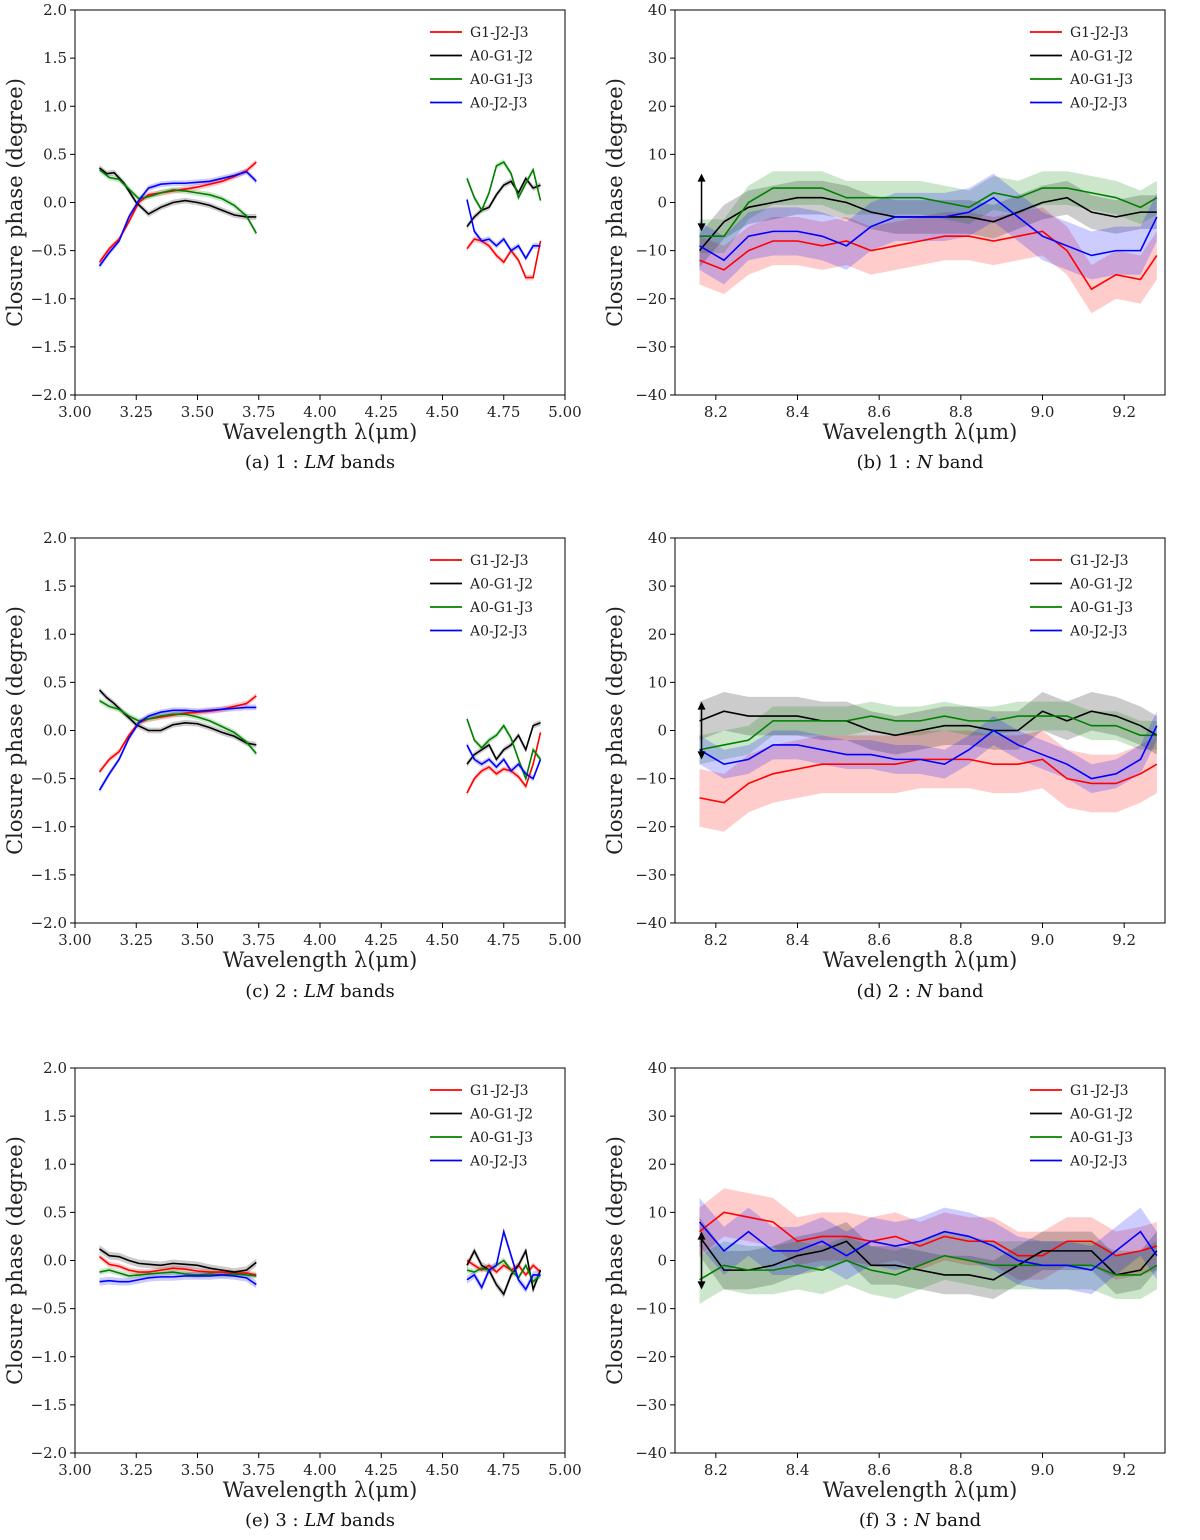 The width and height of the screenshot is (1200, 1540). I want to click on y-tick-label: −10, so click(651, 1309).